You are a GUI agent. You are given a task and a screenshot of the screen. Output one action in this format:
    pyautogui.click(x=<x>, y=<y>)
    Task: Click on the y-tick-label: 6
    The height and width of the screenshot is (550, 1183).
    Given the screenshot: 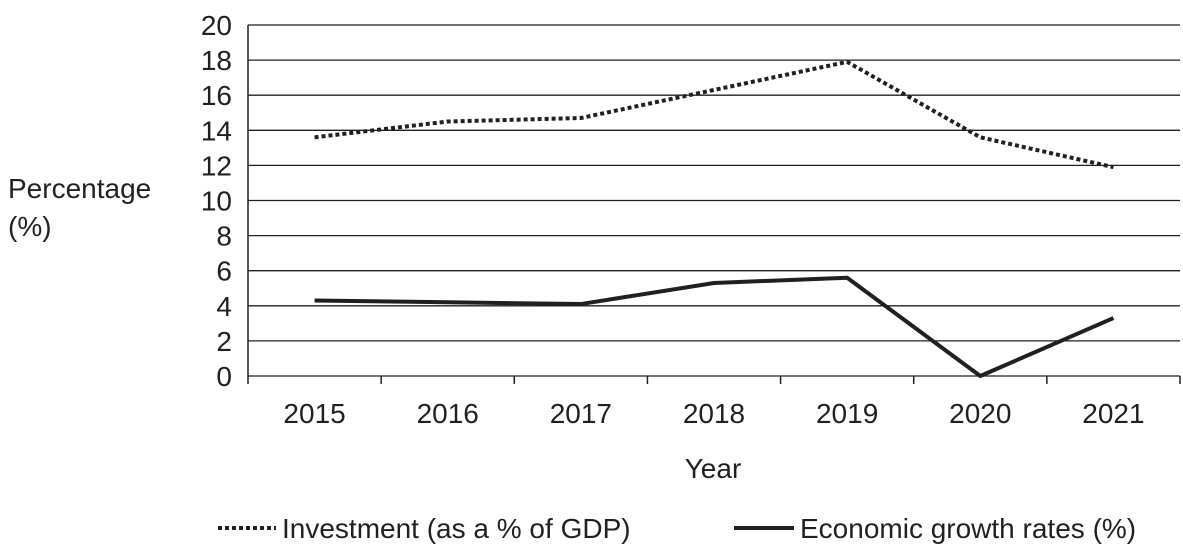 What is the action you would take?
    pyautogui.click(x=224, y=271)
    